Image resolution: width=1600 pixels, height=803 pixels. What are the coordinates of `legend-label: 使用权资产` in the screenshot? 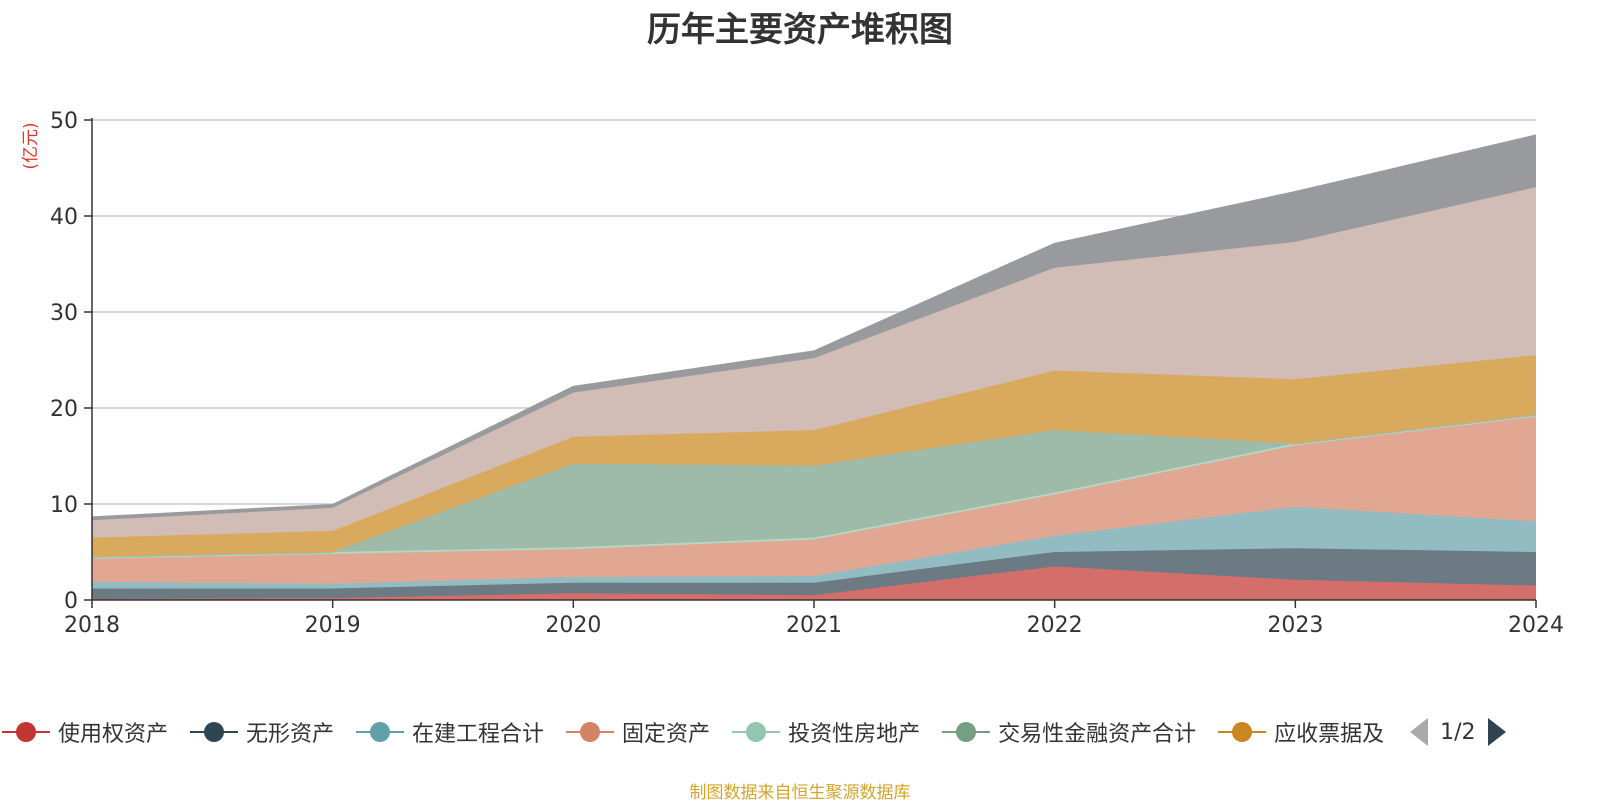 It's located at (113, 734).